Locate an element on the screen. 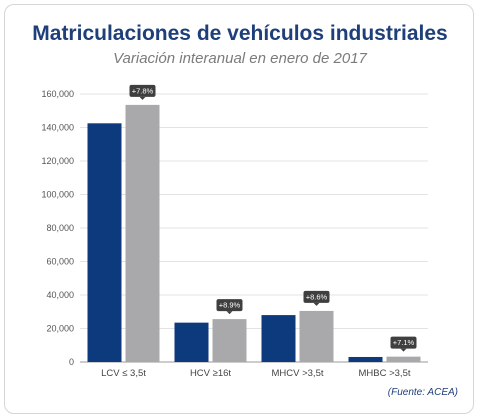 The image size is (480, 419). change-badge-label: +7.8% is located at coordinates (143, 90).